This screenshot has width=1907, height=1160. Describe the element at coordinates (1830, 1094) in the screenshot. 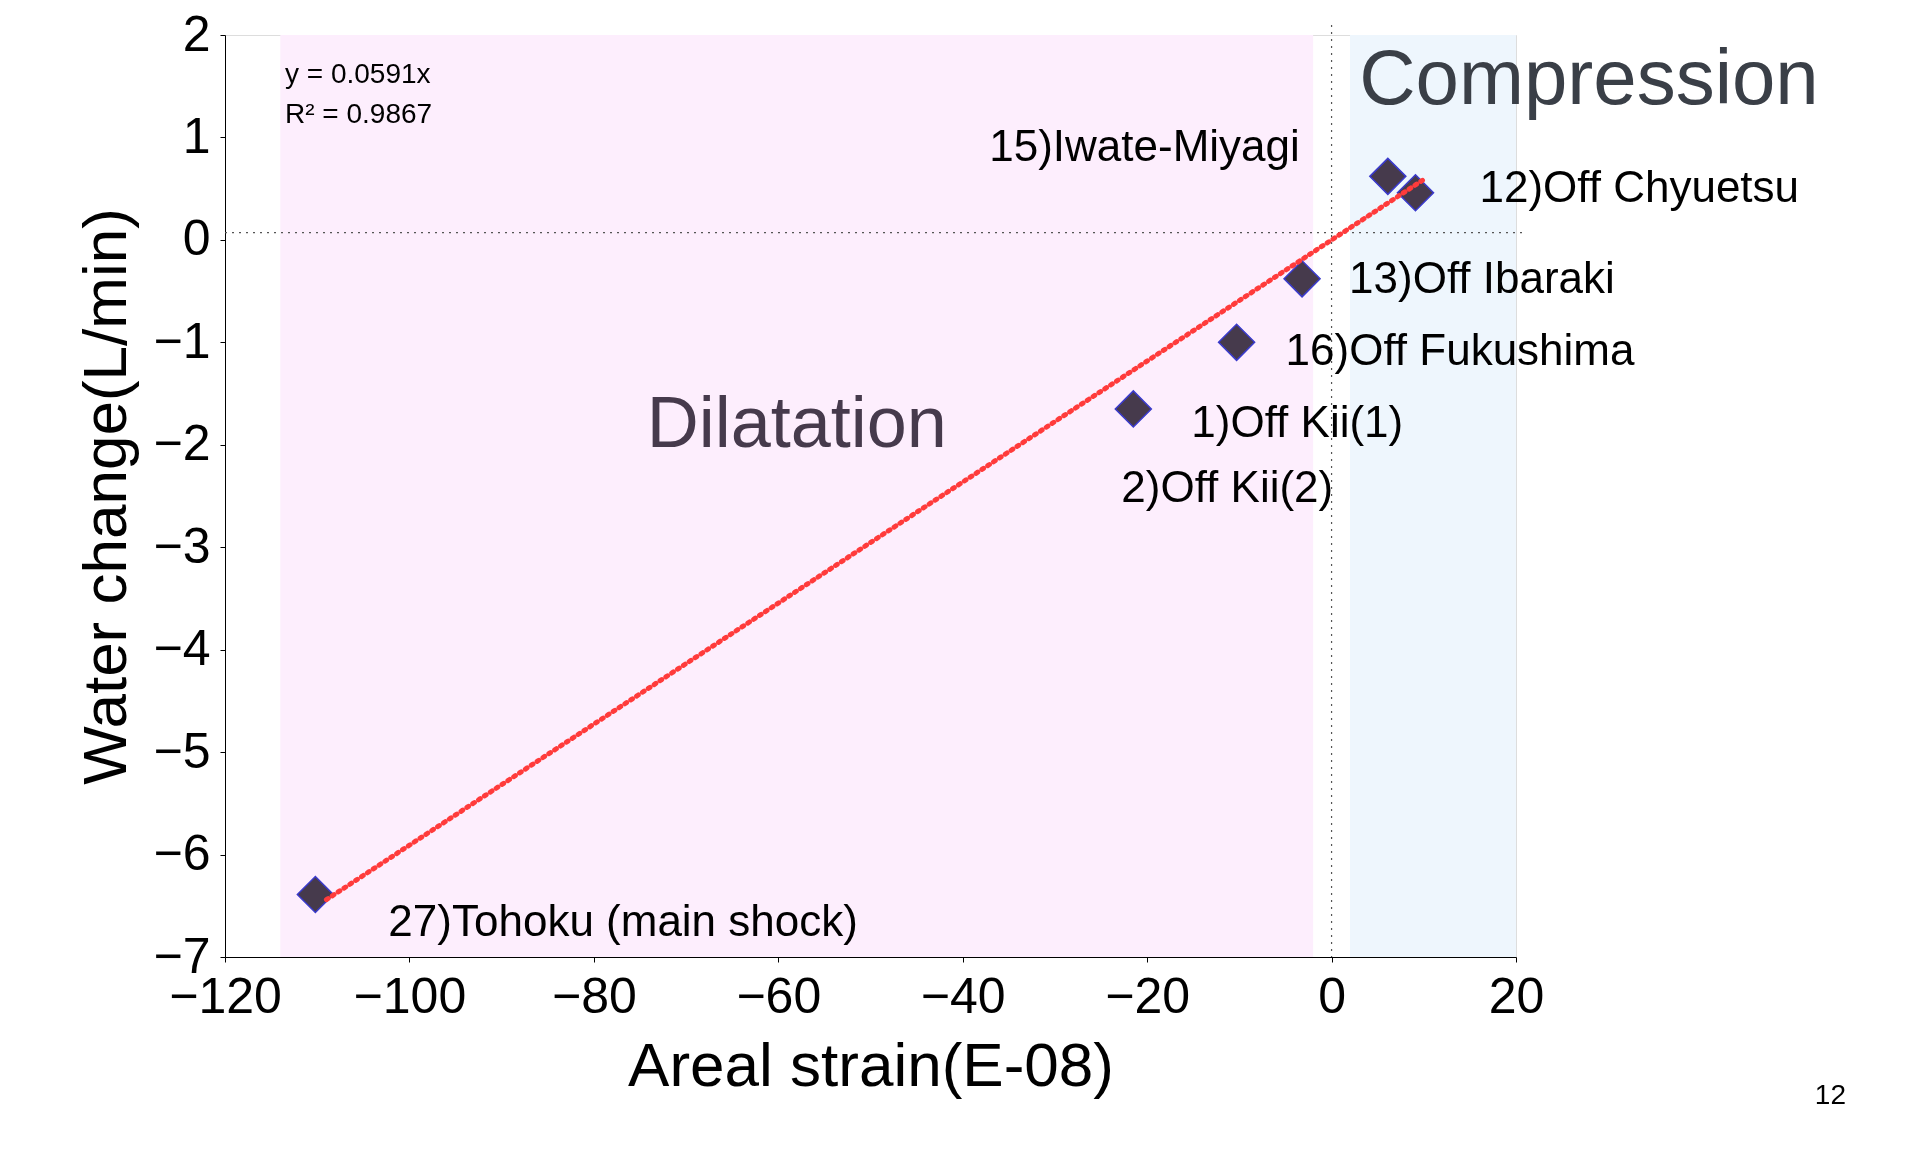

I see `text: 12` at that location.